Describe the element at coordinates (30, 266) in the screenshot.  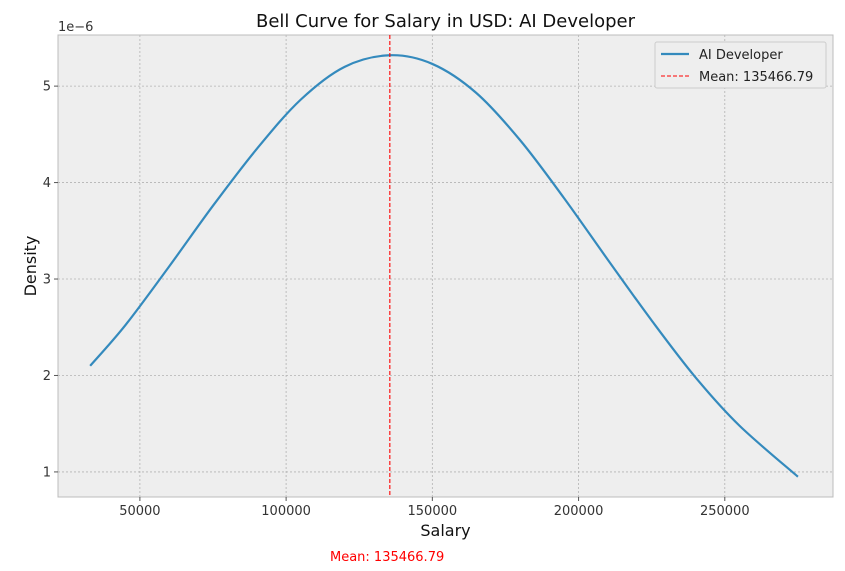
I see `y-axis-label: Density` at that location.